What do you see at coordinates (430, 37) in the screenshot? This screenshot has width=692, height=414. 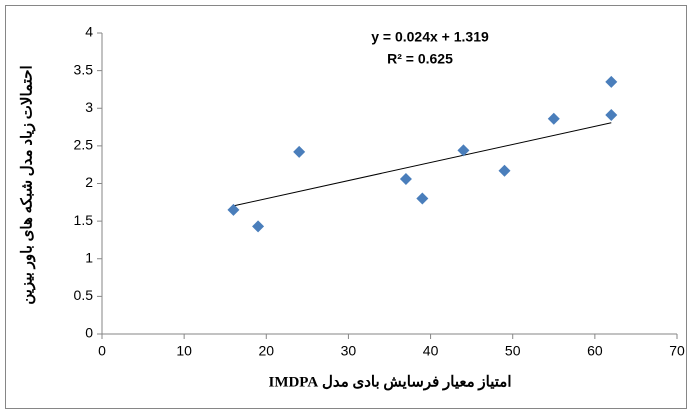 I see `trendline-equation: y = 0.024x + 1.319` at bounding box center [430, 37].